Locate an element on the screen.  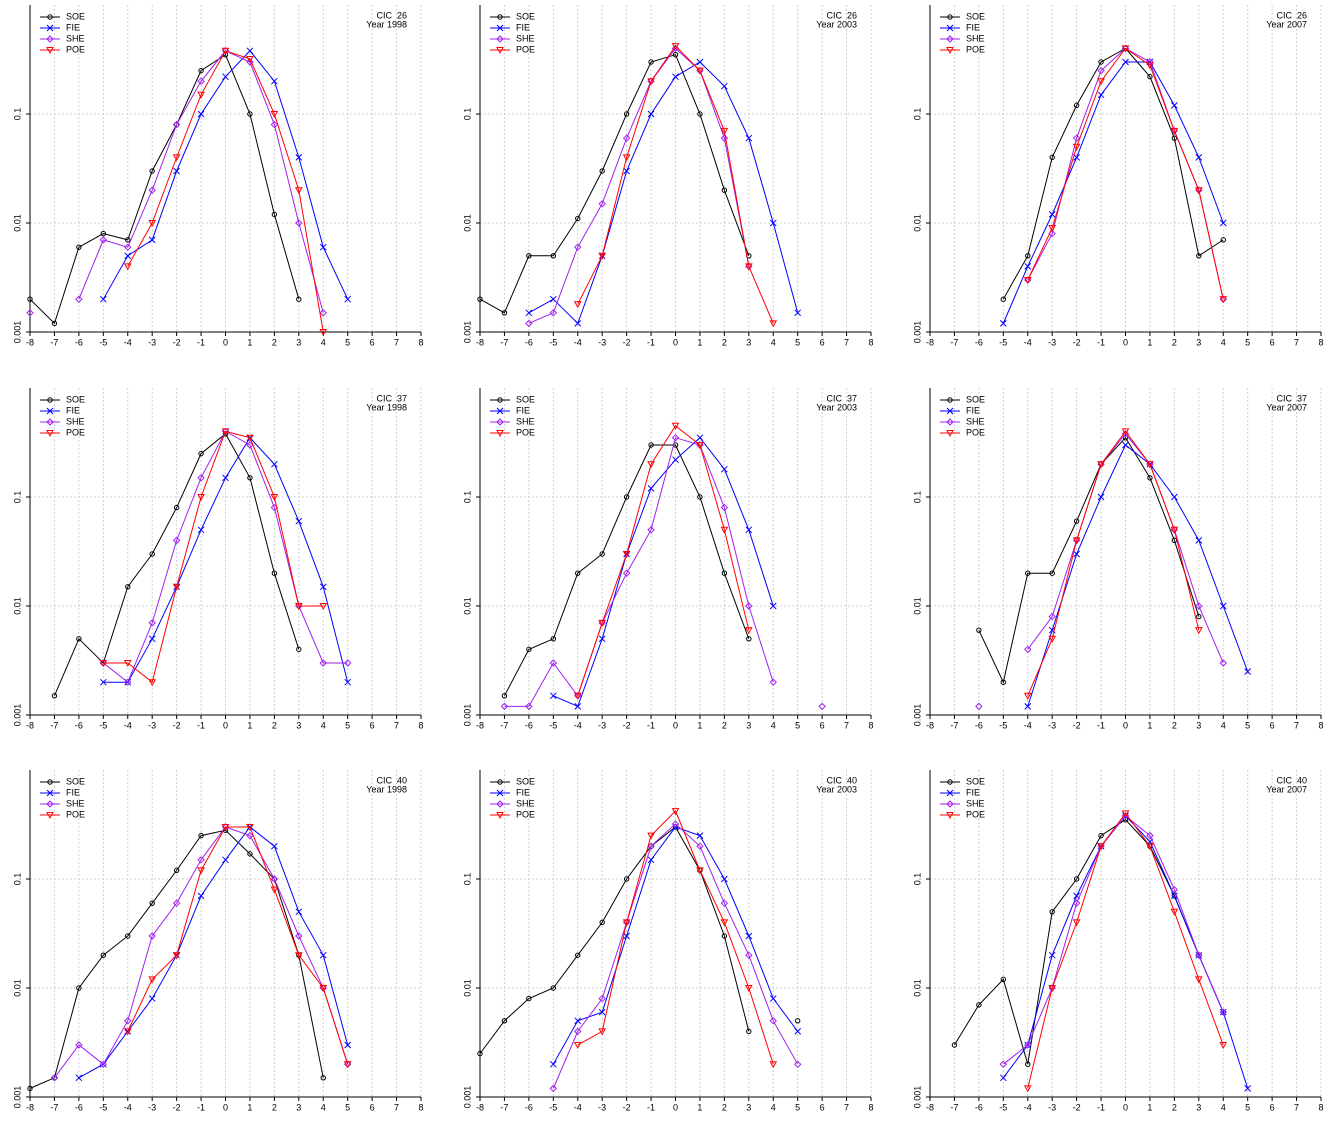
legend-label: FIE is located at coordinates (523, 792).